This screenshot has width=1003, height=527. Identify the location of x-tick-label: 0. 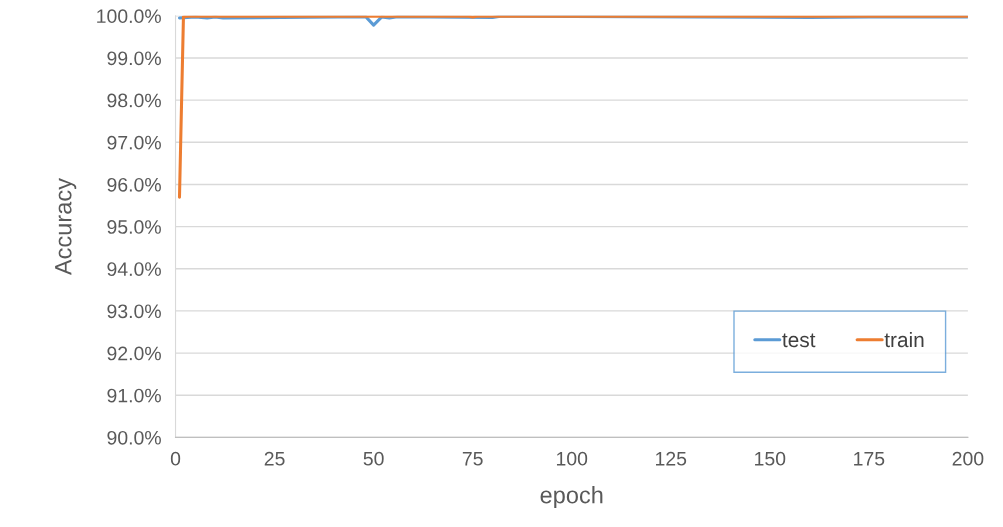
(175, 458).